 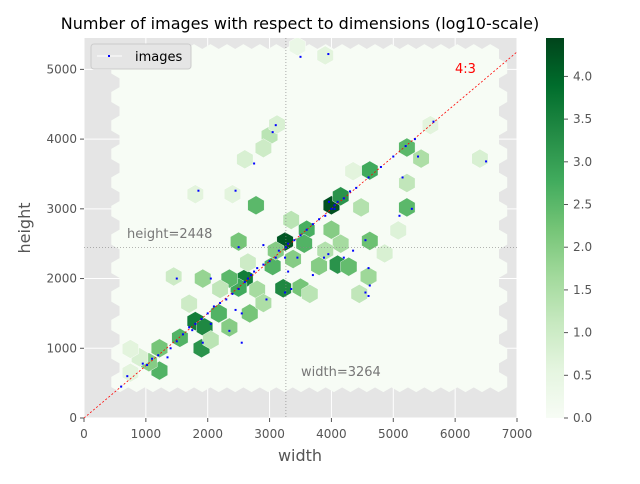 What do you see at coordinates (465, 69) in the screenshot?
I see `ratio-label: 4:3` at bounding box center [465, 69].